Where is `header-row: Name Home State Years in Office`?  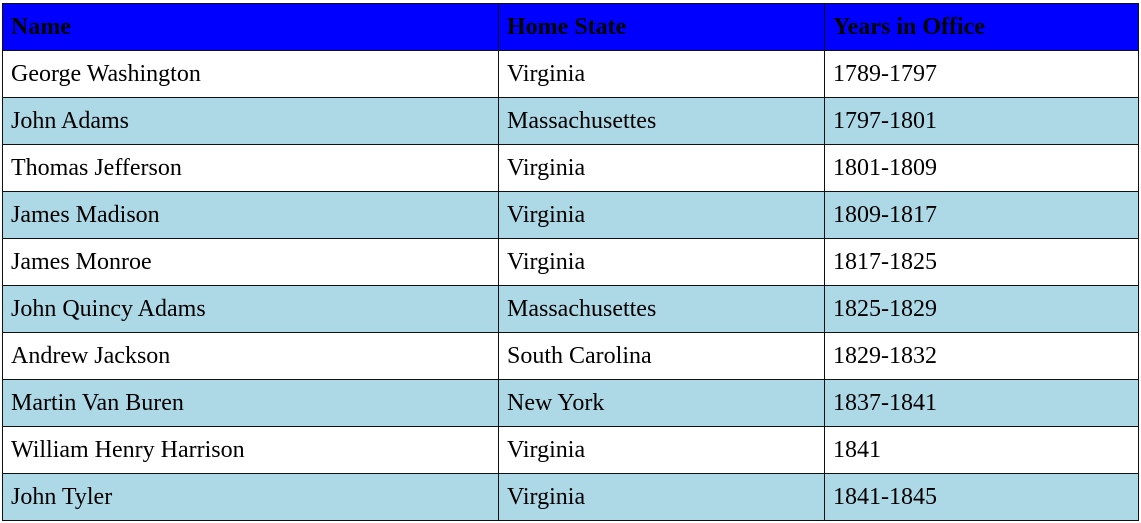
header-row: Name Home State Years in Office is located at coordinates (570, 27).